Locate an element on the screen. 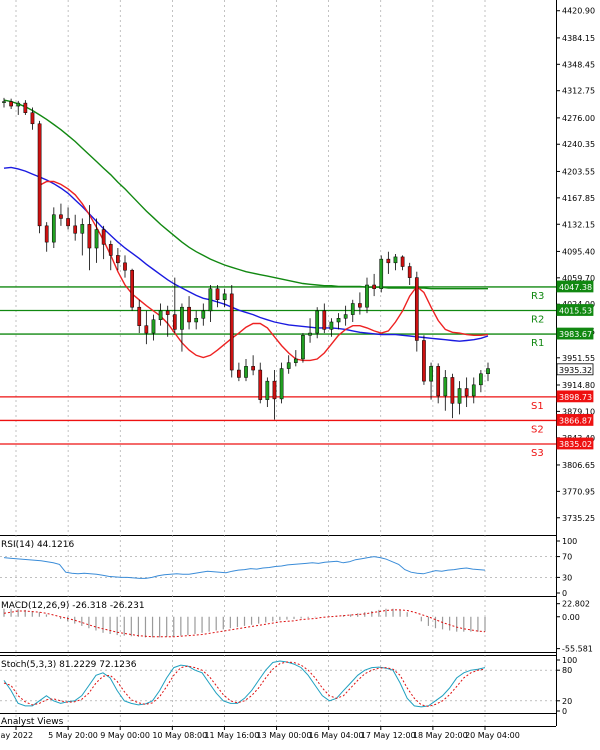 The width and height of the screenshot is (600, 750). price-tag-current: 3935.32 is located at coordinates (575, 369).